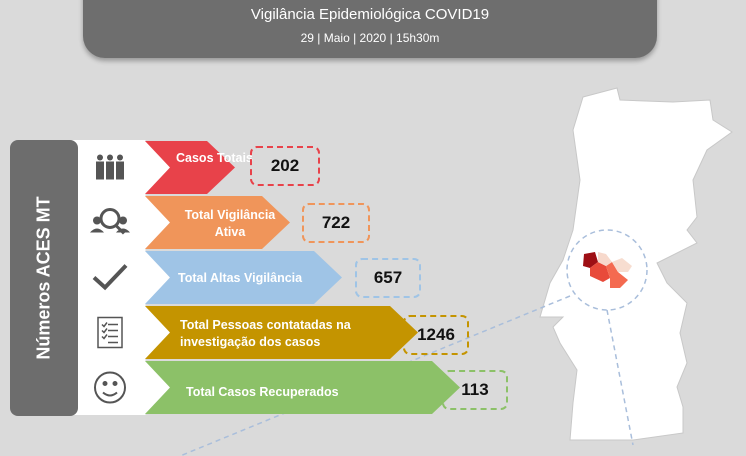 This screenshot has width=746, height=456. Describe the element at coordinates (262, 392) in the screenshot. I see `row-label-casos-recuperados: Total Casos Recuperados` at that location.